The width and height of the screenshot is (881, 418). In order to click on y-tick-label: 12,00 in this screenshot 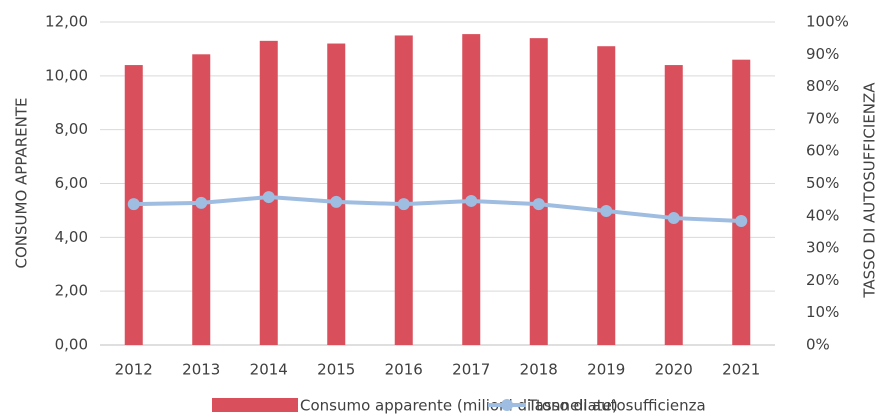, I will do `click(66, 22)`.